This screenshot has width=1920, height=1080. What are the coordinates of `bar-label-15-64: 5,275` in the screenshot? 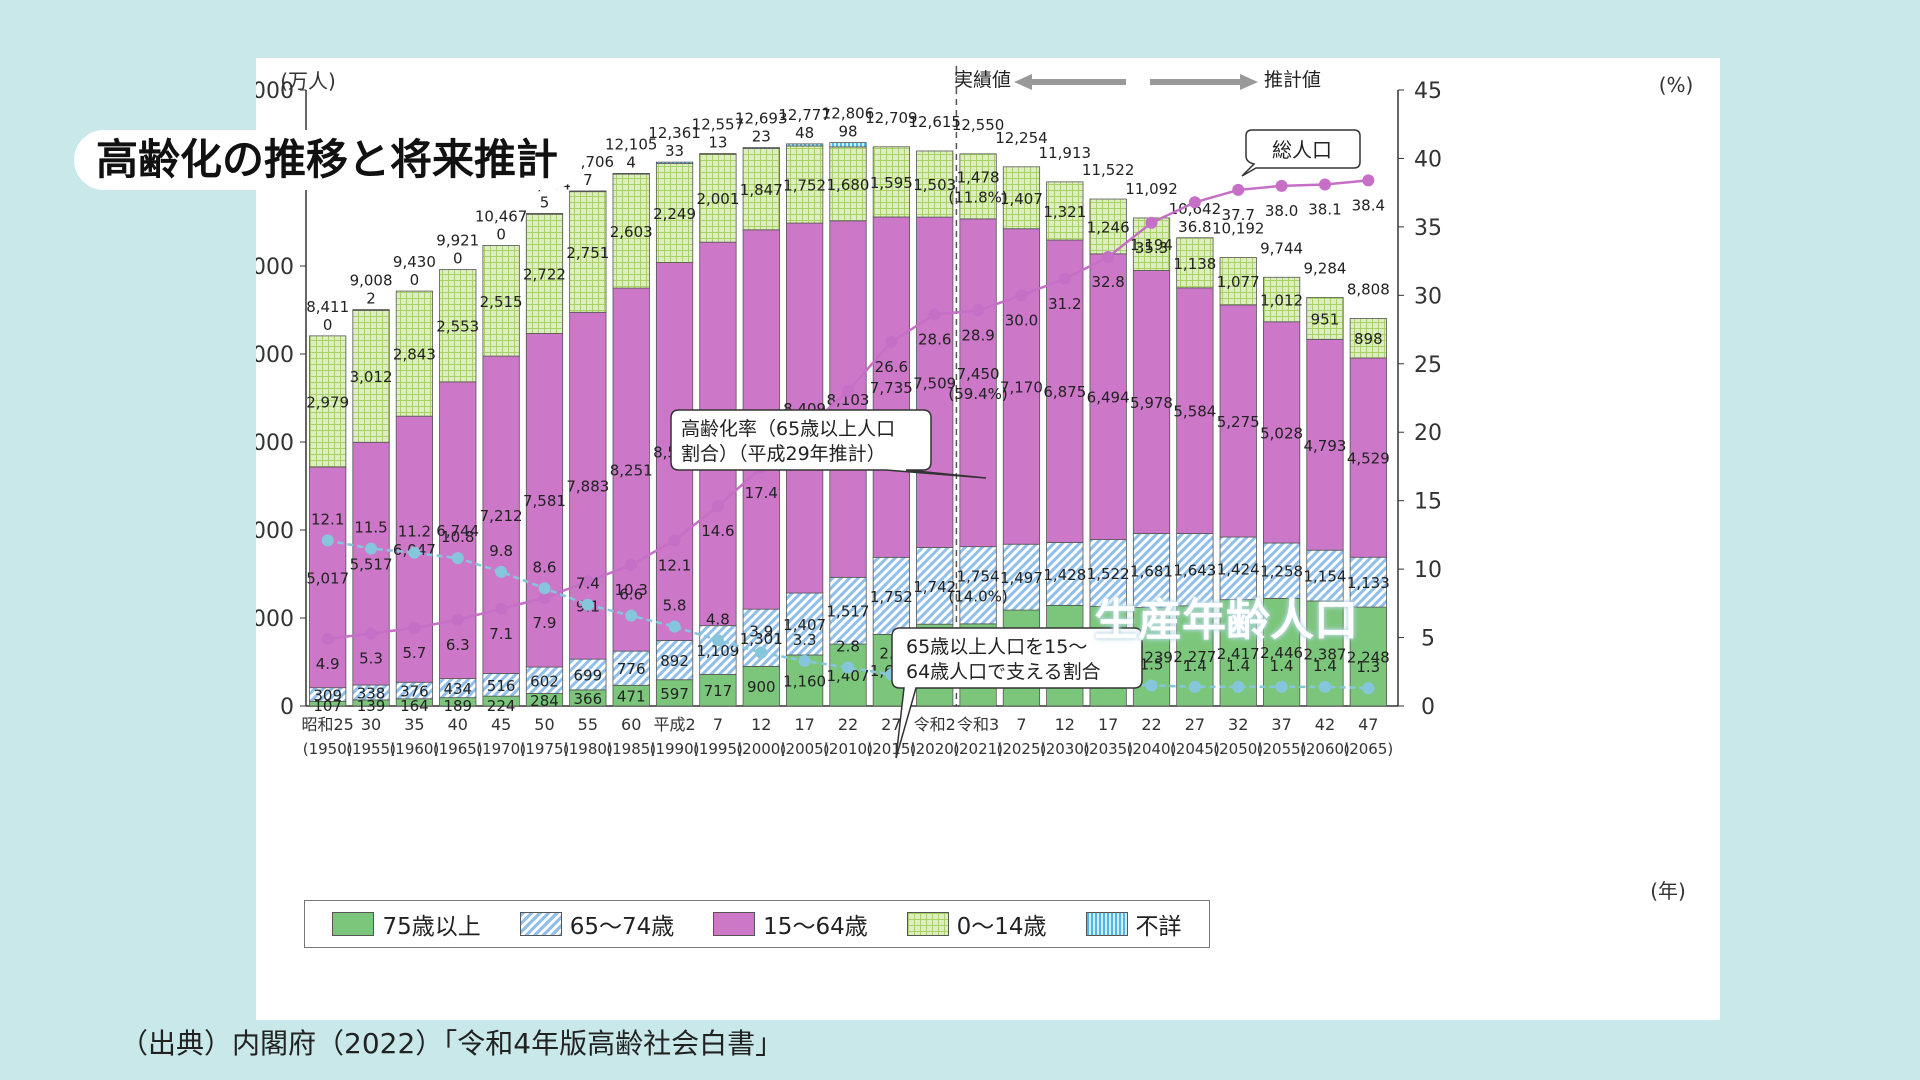 It's located at (1238, 422).